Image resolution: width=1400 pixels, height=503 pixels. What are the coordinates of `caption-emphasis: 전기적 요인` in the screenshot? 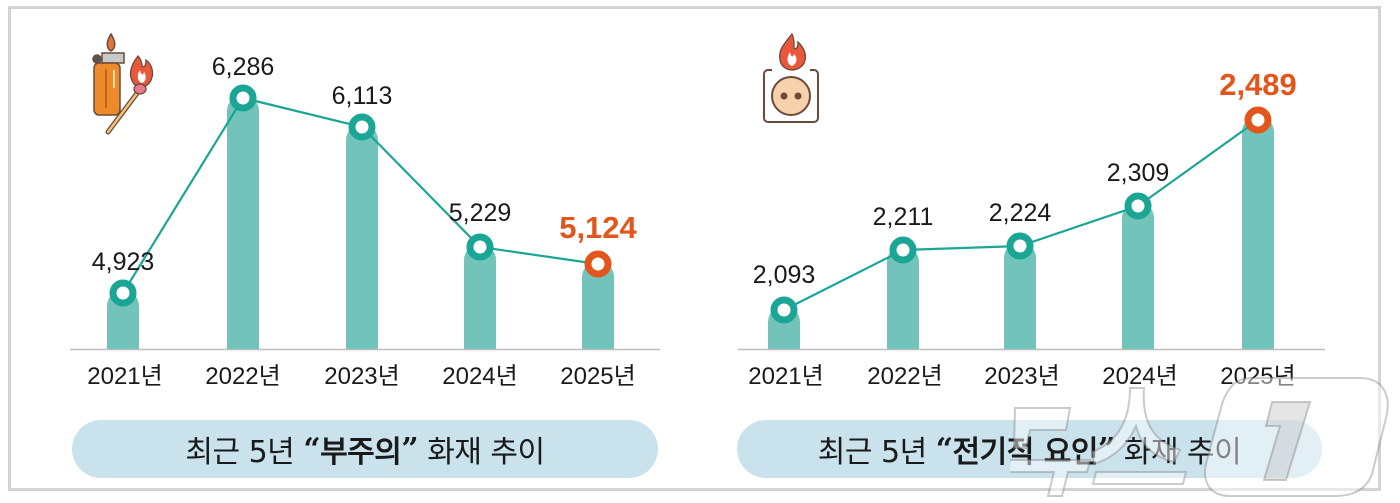 It's located at (1025, 452).